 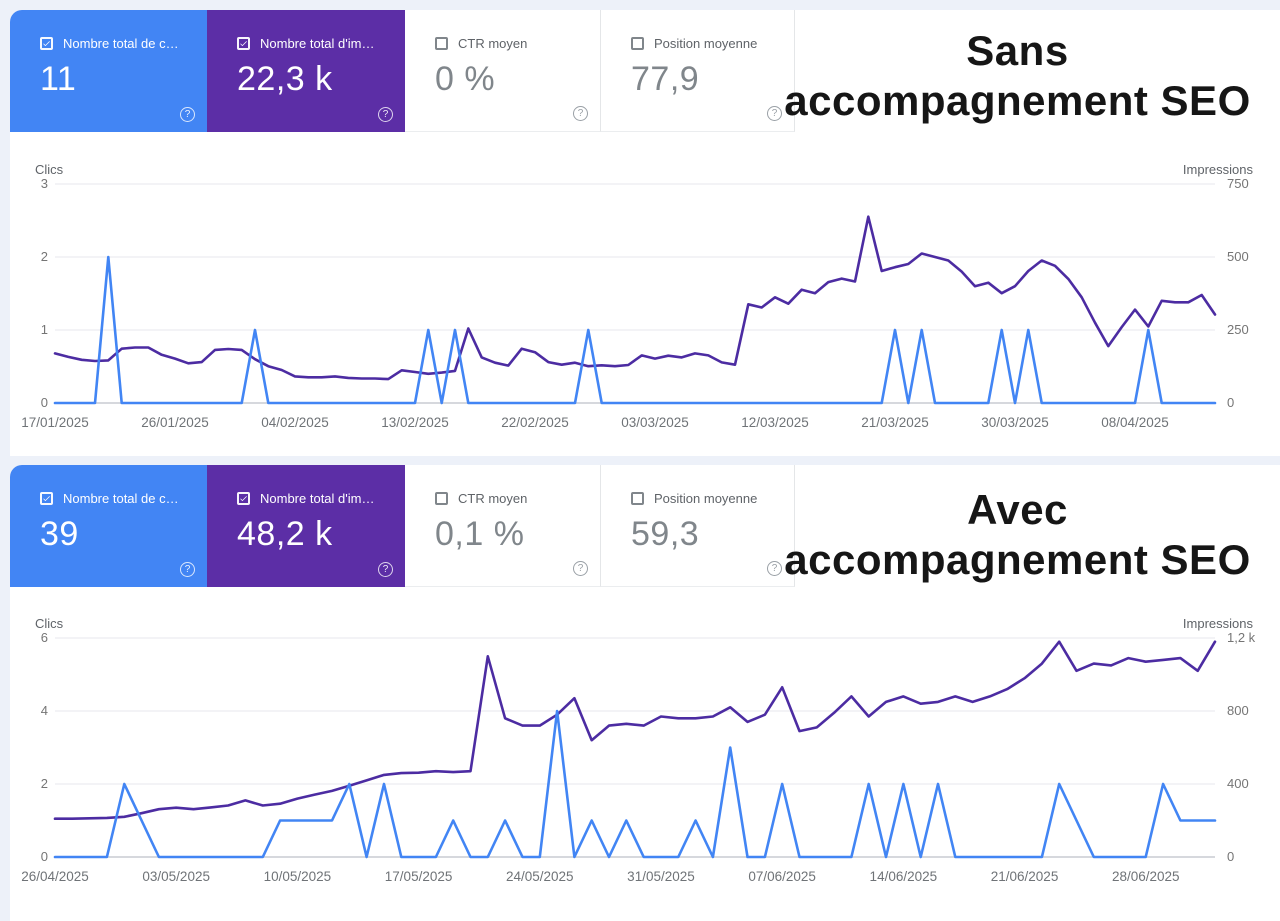 I want to click on x-axis-tick: 13/02/2025, so click(x=415, y=422).